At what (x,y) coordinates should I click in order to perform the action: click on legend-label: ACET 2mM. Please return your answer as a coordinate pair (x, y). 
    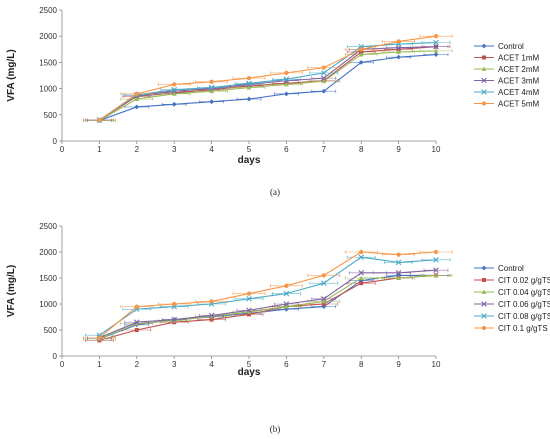
    Looking at the image, I should click on (519, 69).